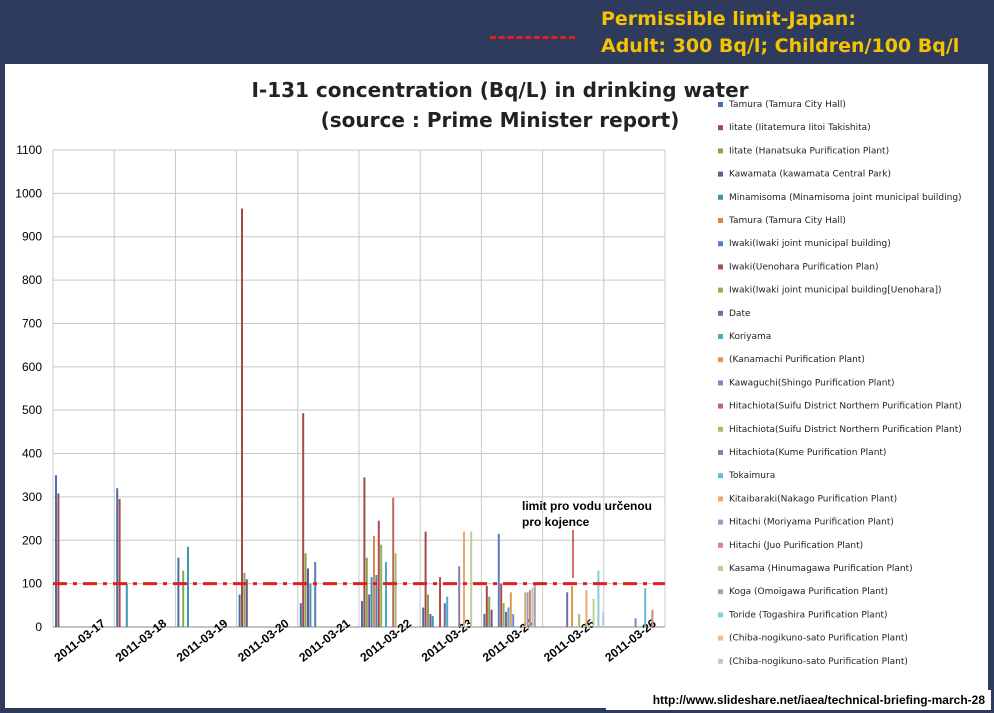  What do you see at coordinates (32, 454) in the screenshot?
I see `y-tick-label: 400` at bounding box center [32, 454].